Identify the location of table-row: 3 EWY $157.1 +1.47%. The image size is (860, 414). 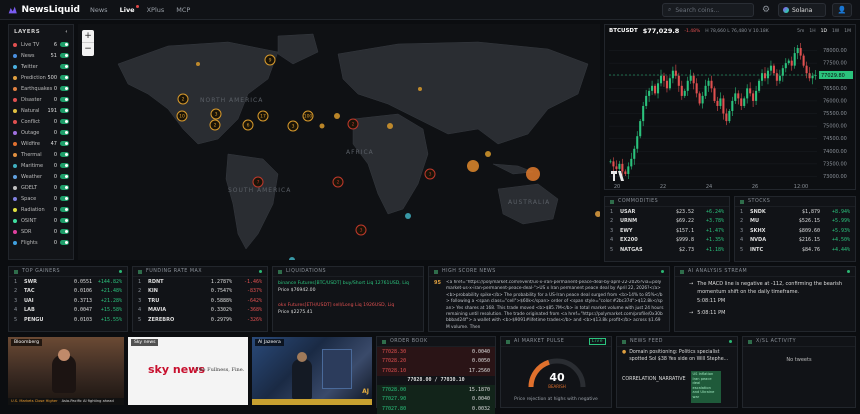
(667, 231).